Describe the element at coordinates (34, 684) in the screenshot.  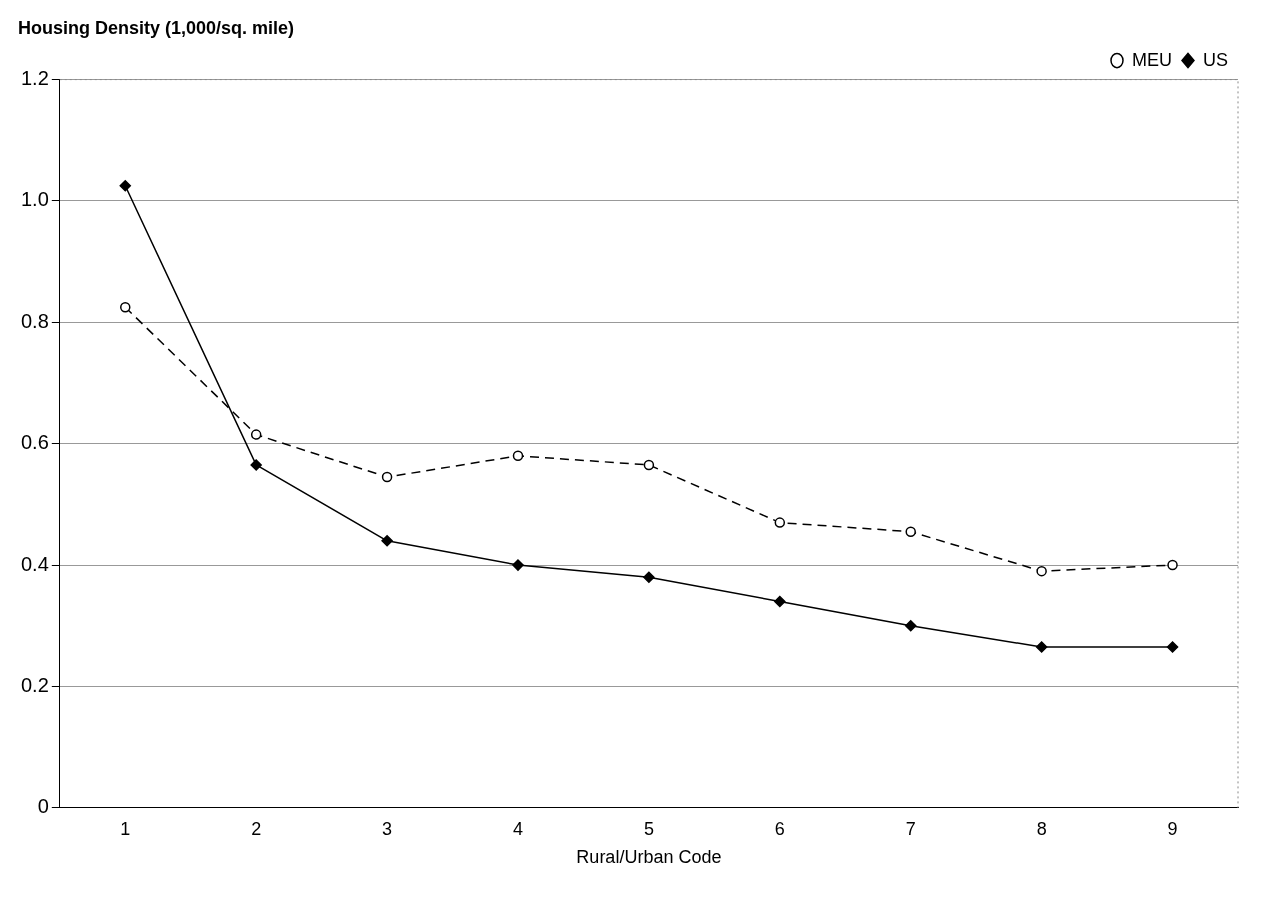
I see `y-tick-label: 0.2` at that location.